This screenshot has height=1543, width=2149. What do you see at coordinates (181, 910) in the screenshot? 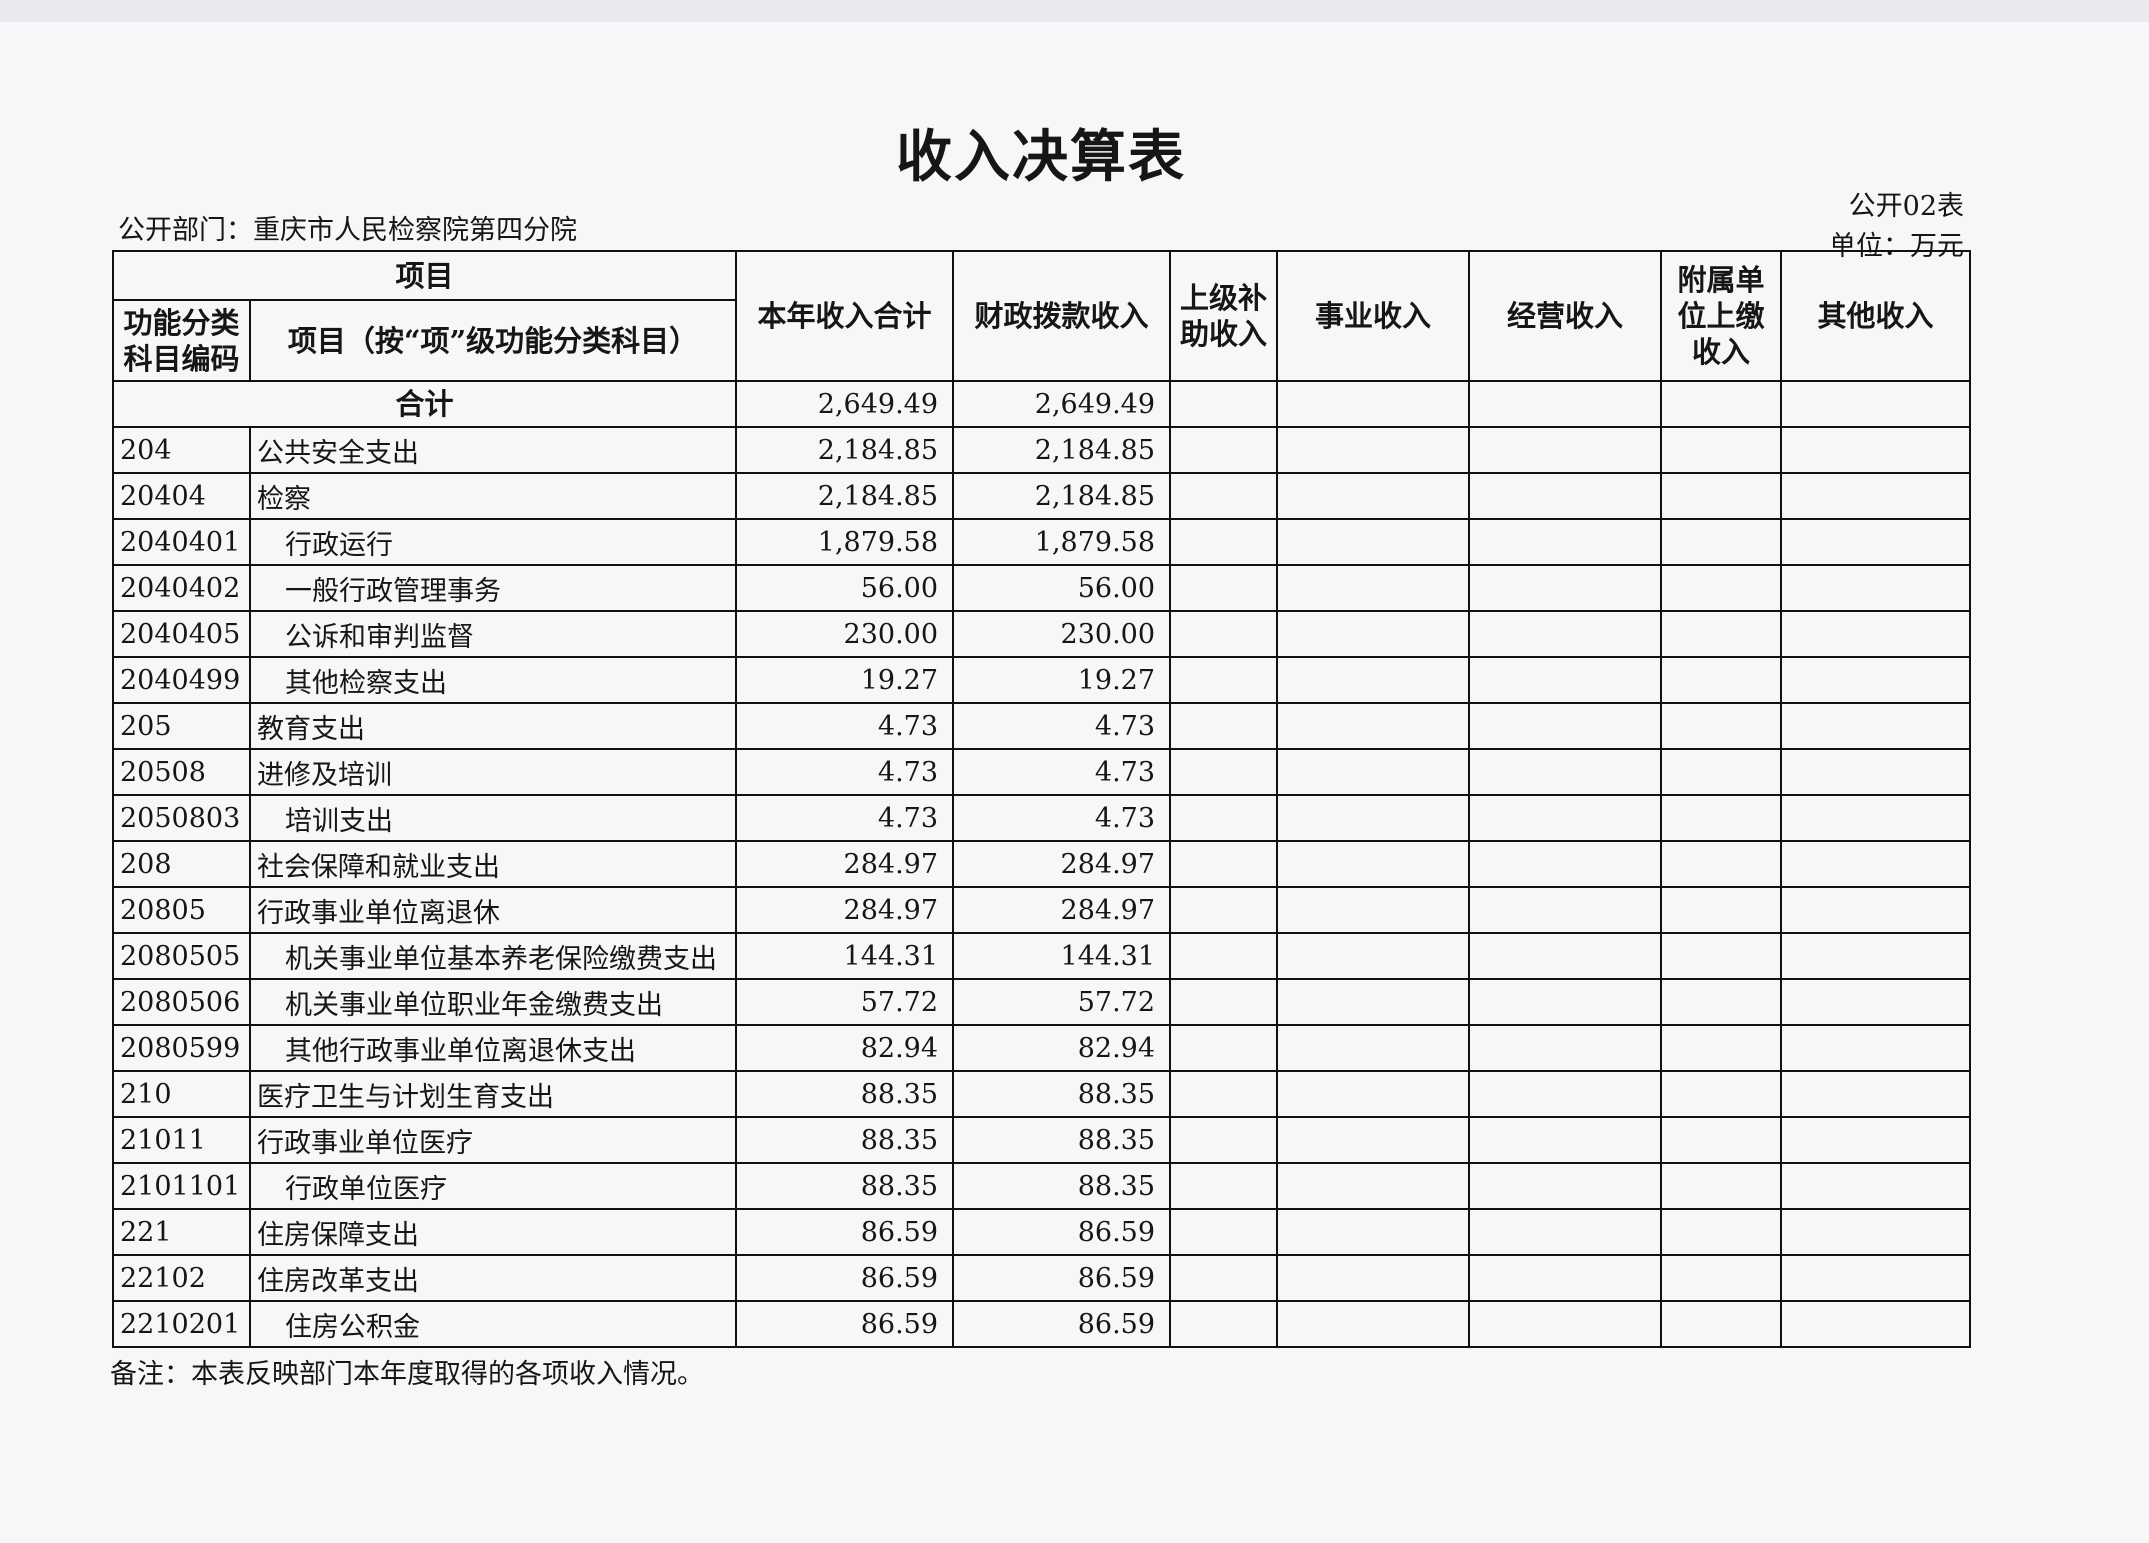
I see `row-code: 20805` at bounding box center [181, 910].